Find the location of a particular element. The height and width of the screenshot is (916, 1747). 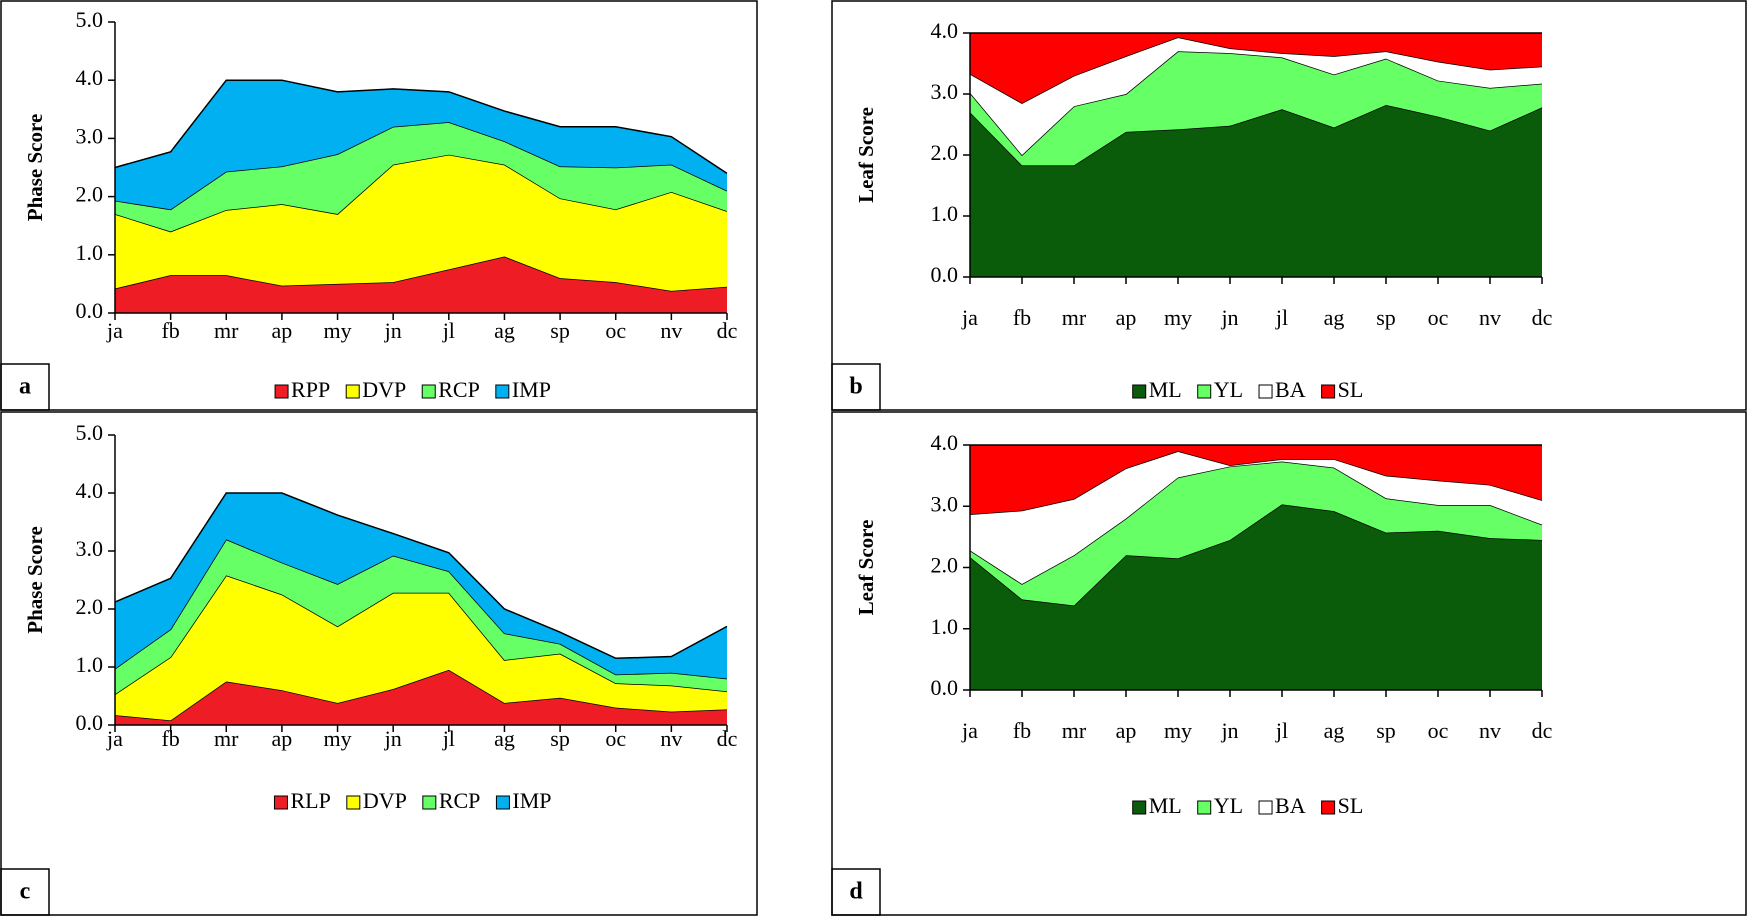

legend-label: RLP is located at coordinates (310, 800).